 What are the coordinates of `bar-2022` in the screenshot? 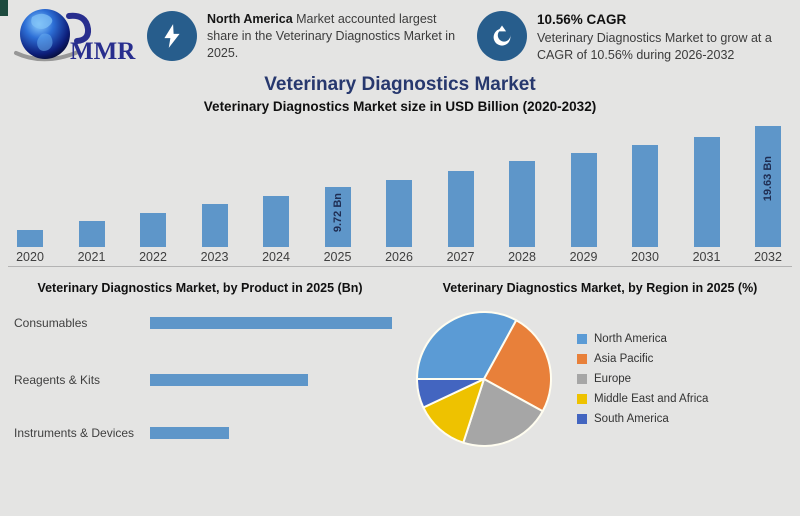 It's located at (153, 230).